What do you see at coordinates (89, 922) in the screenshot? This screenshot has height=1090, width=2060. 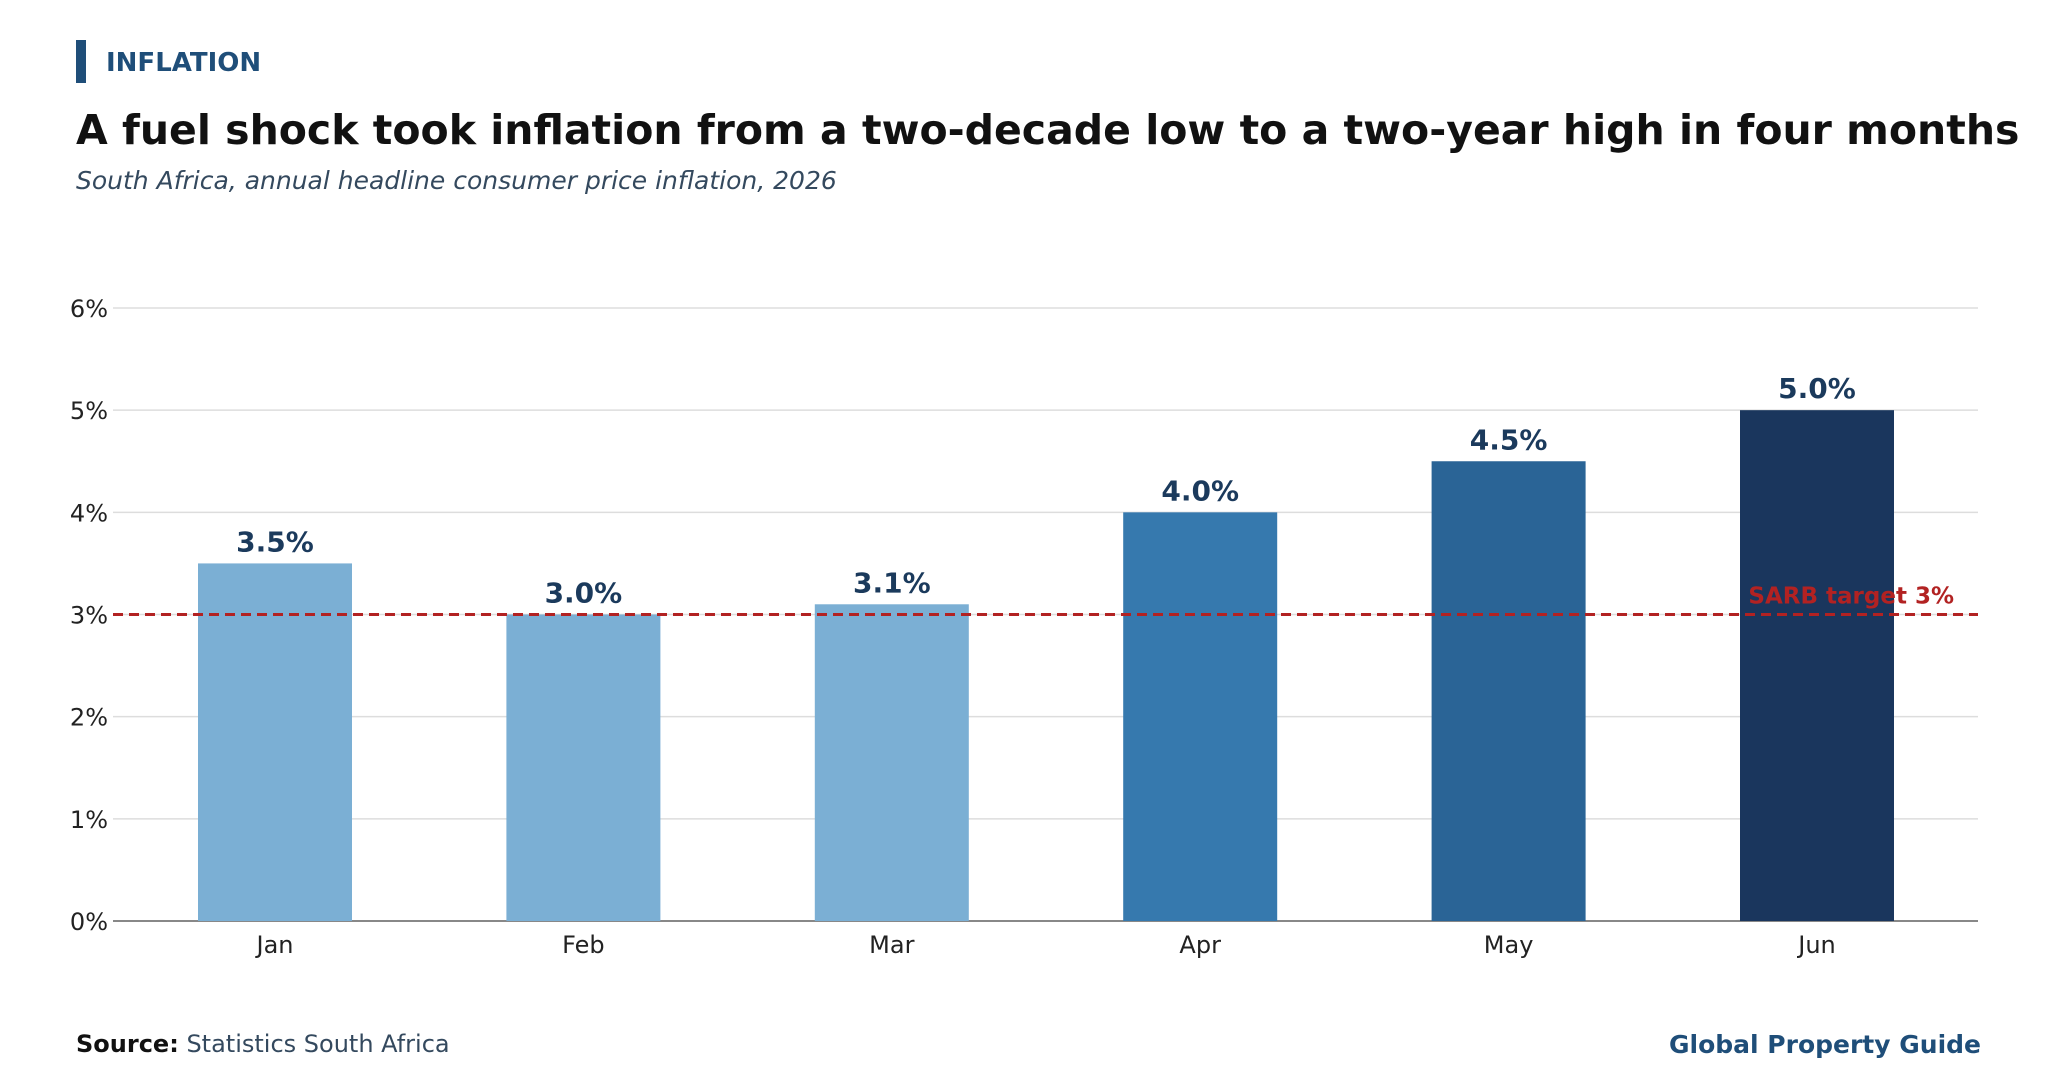 I see `y-tick-label: 0%` at bounding box center [89, 922].